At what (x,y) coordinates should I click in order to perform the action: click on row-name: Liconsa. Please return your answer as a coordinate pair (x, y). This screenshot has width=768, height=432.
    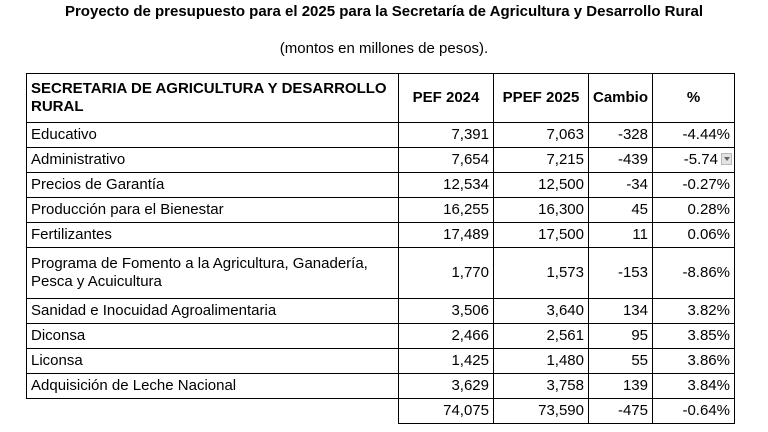
    Looking at the image, I should click on (212, 361).